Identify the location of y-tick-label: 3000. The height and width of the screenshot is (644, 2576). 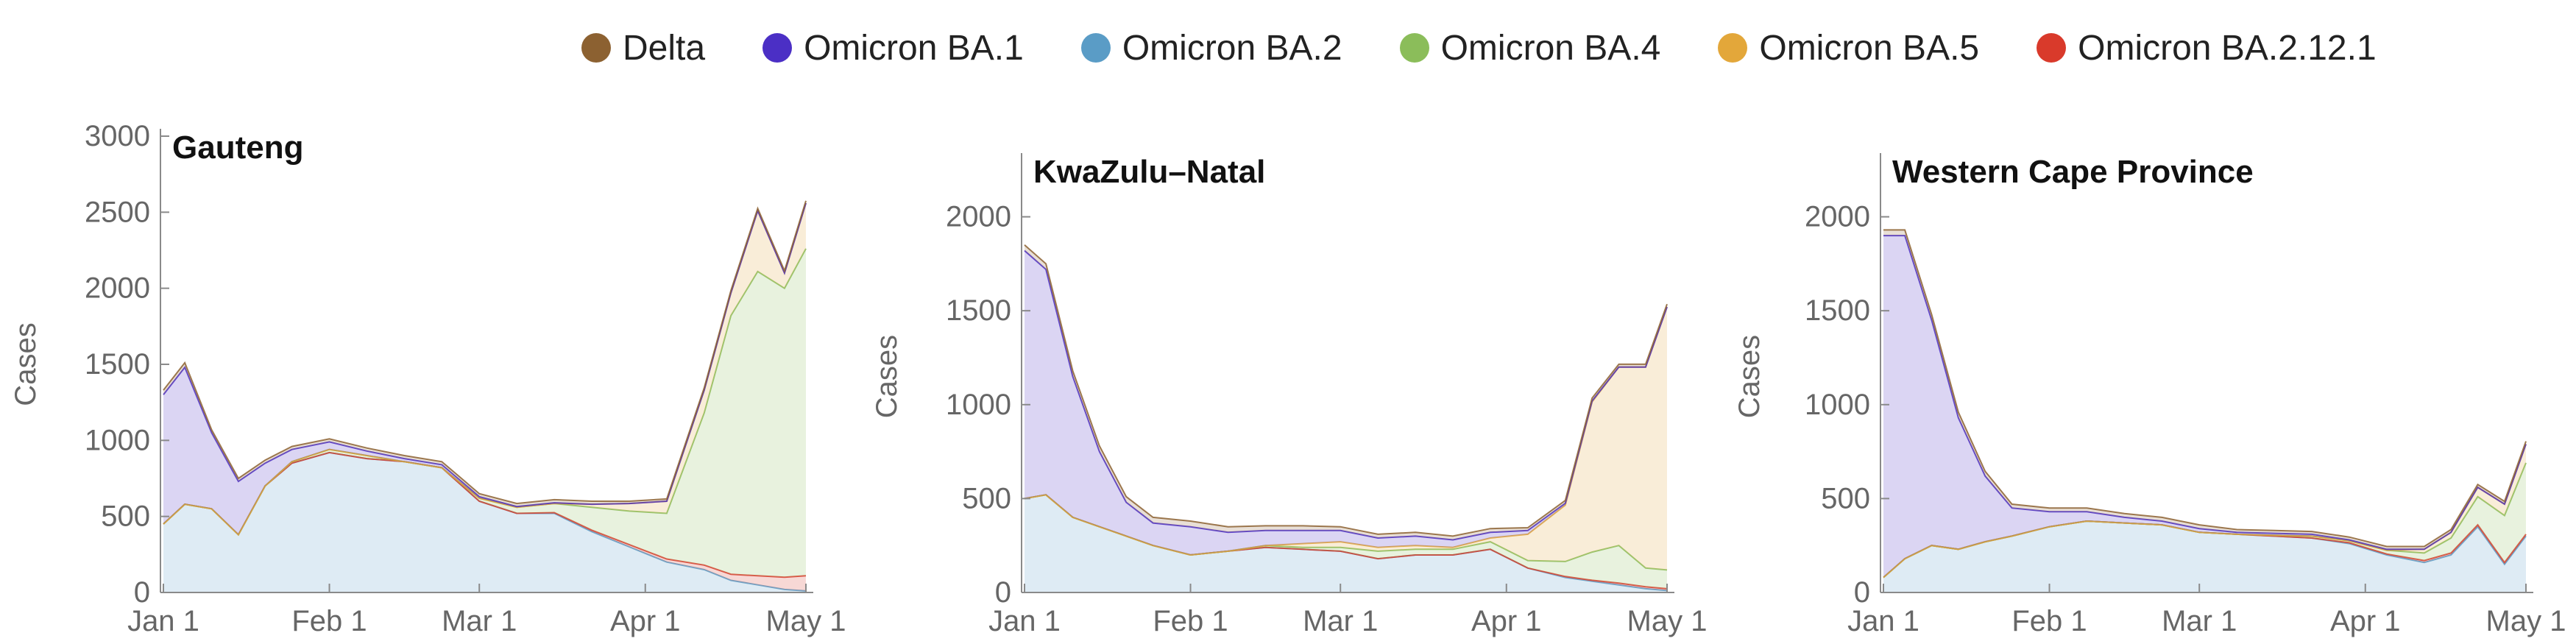
(117, 136).